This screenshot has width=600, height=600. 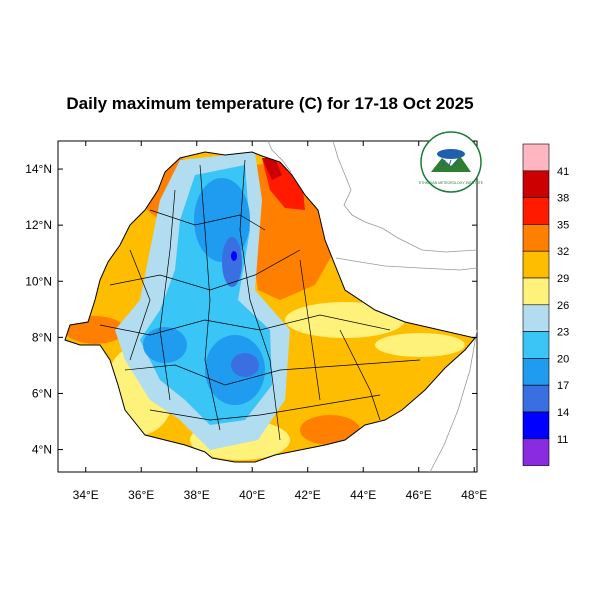 I want to click on colorbar-label: 14, so click(x=563, y=413).